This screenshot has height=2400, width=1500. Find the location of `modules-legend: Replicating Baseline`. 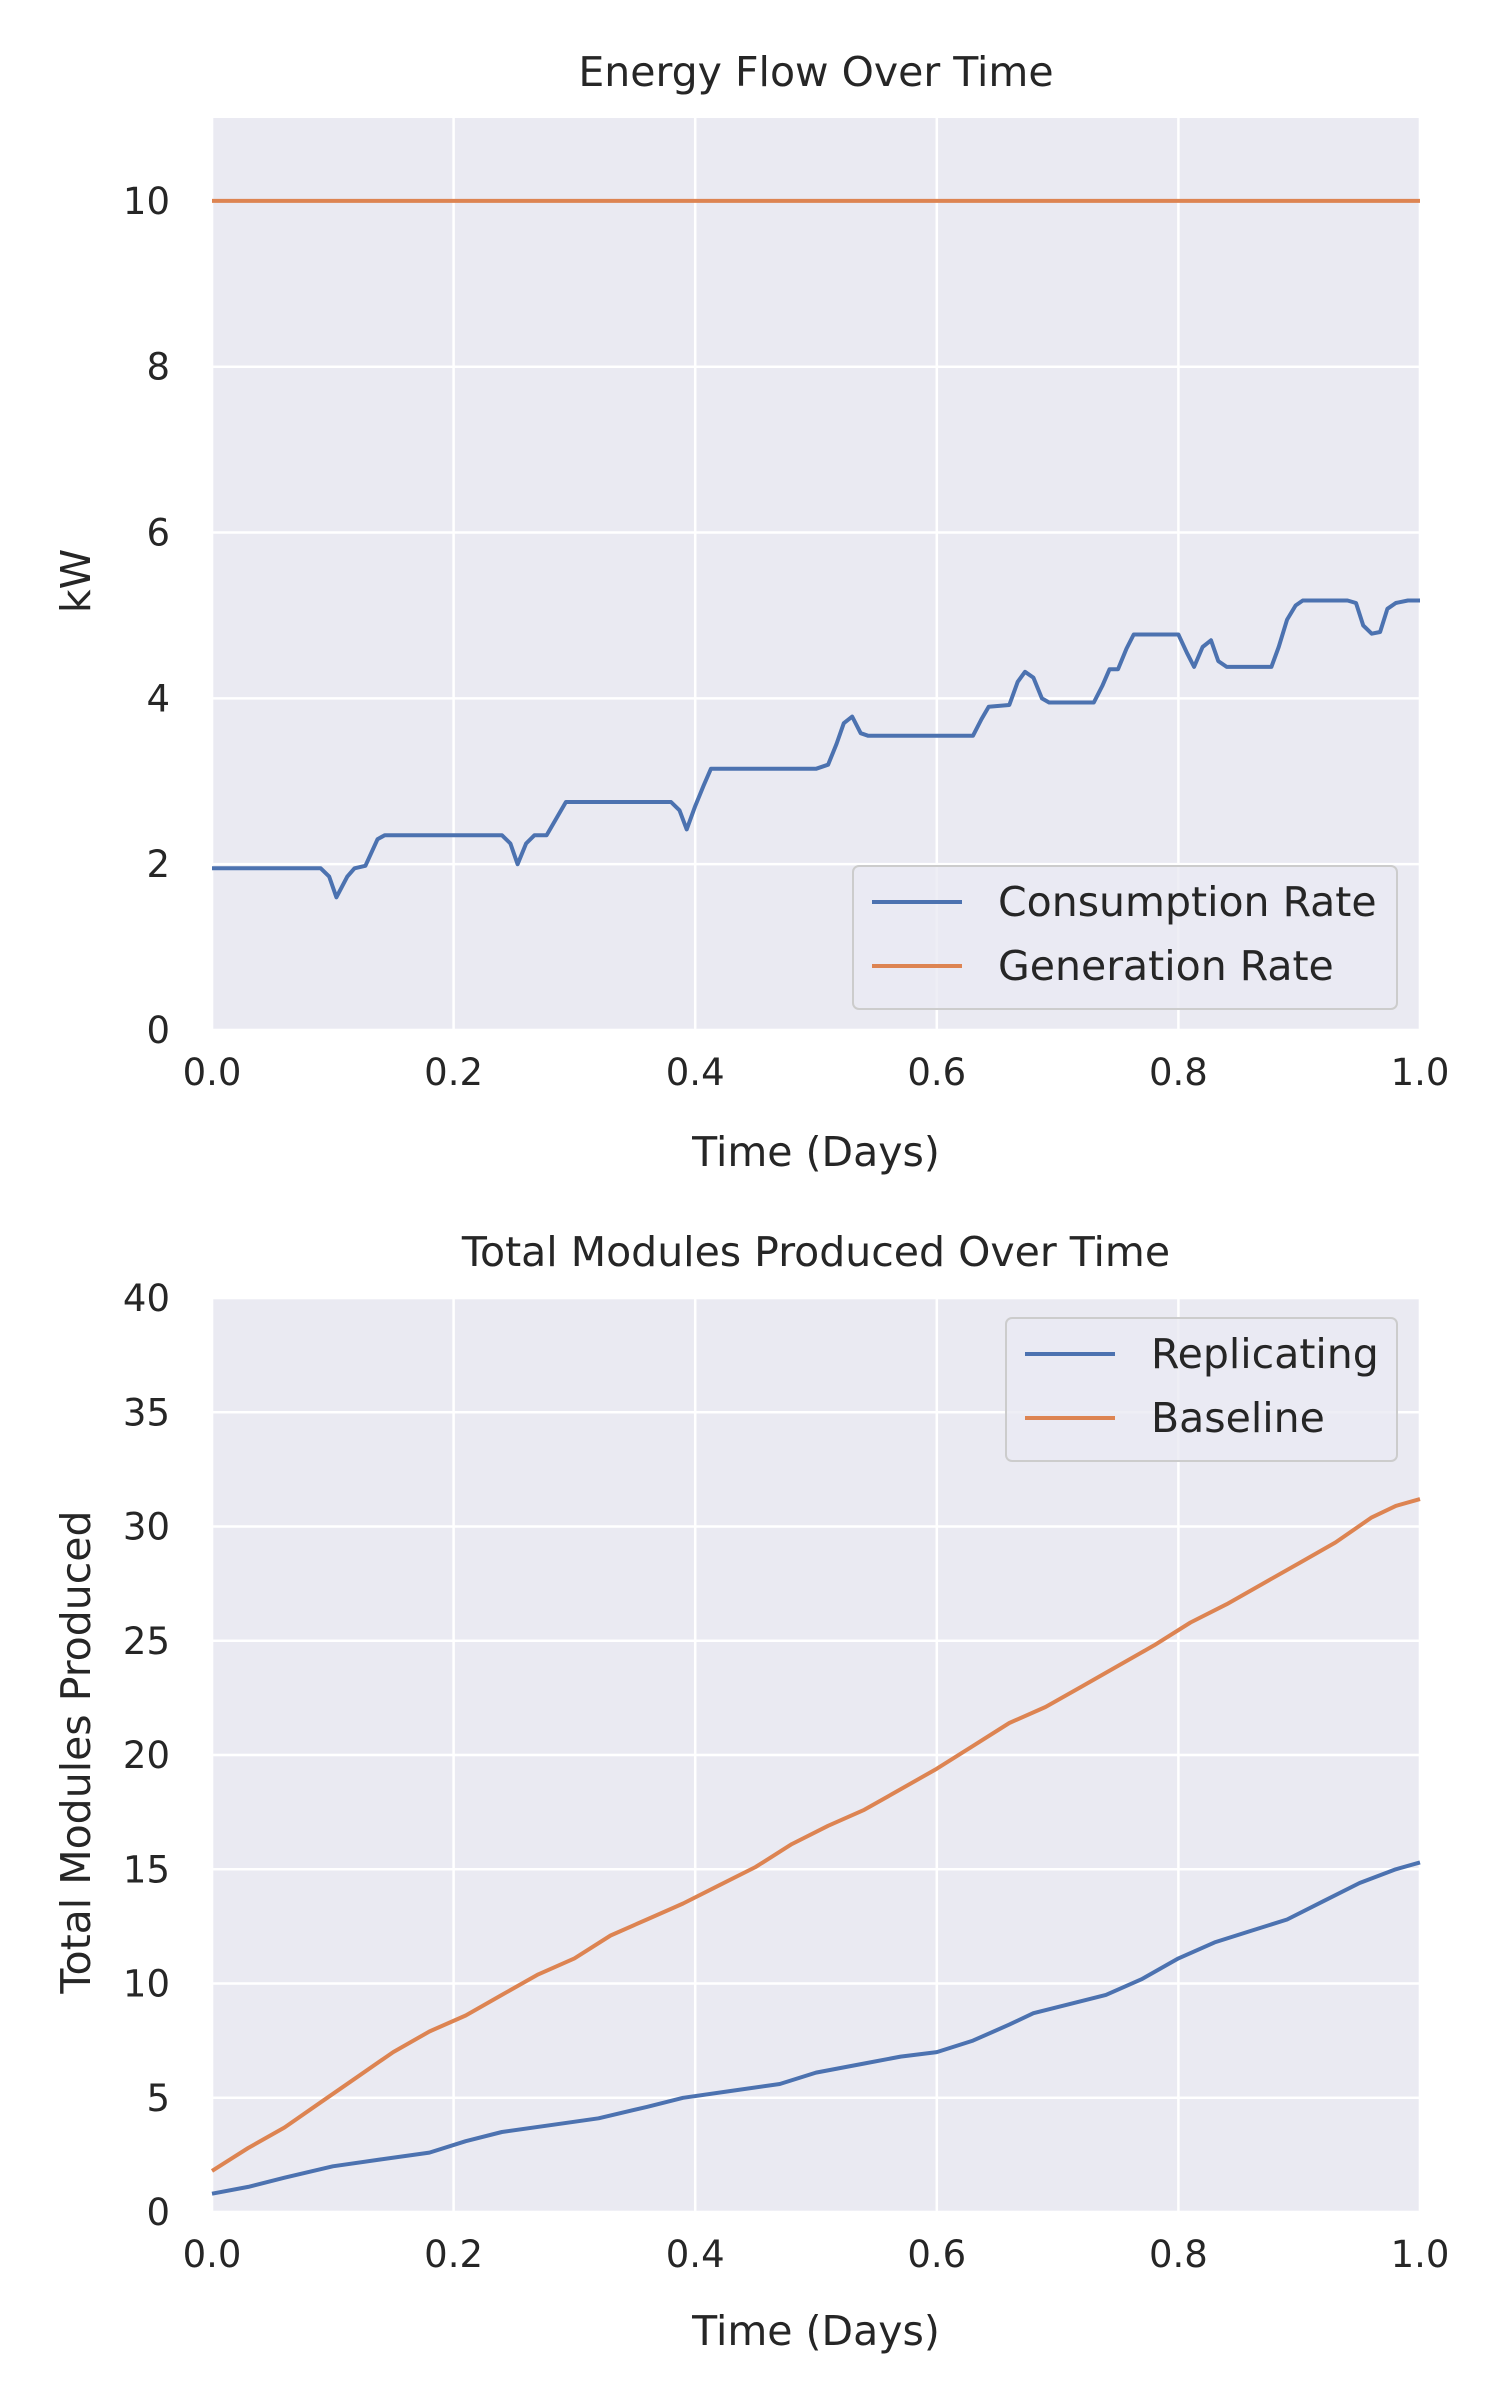

modules-legend: Replicating Baseline is located at coordinates (1201, 1389).